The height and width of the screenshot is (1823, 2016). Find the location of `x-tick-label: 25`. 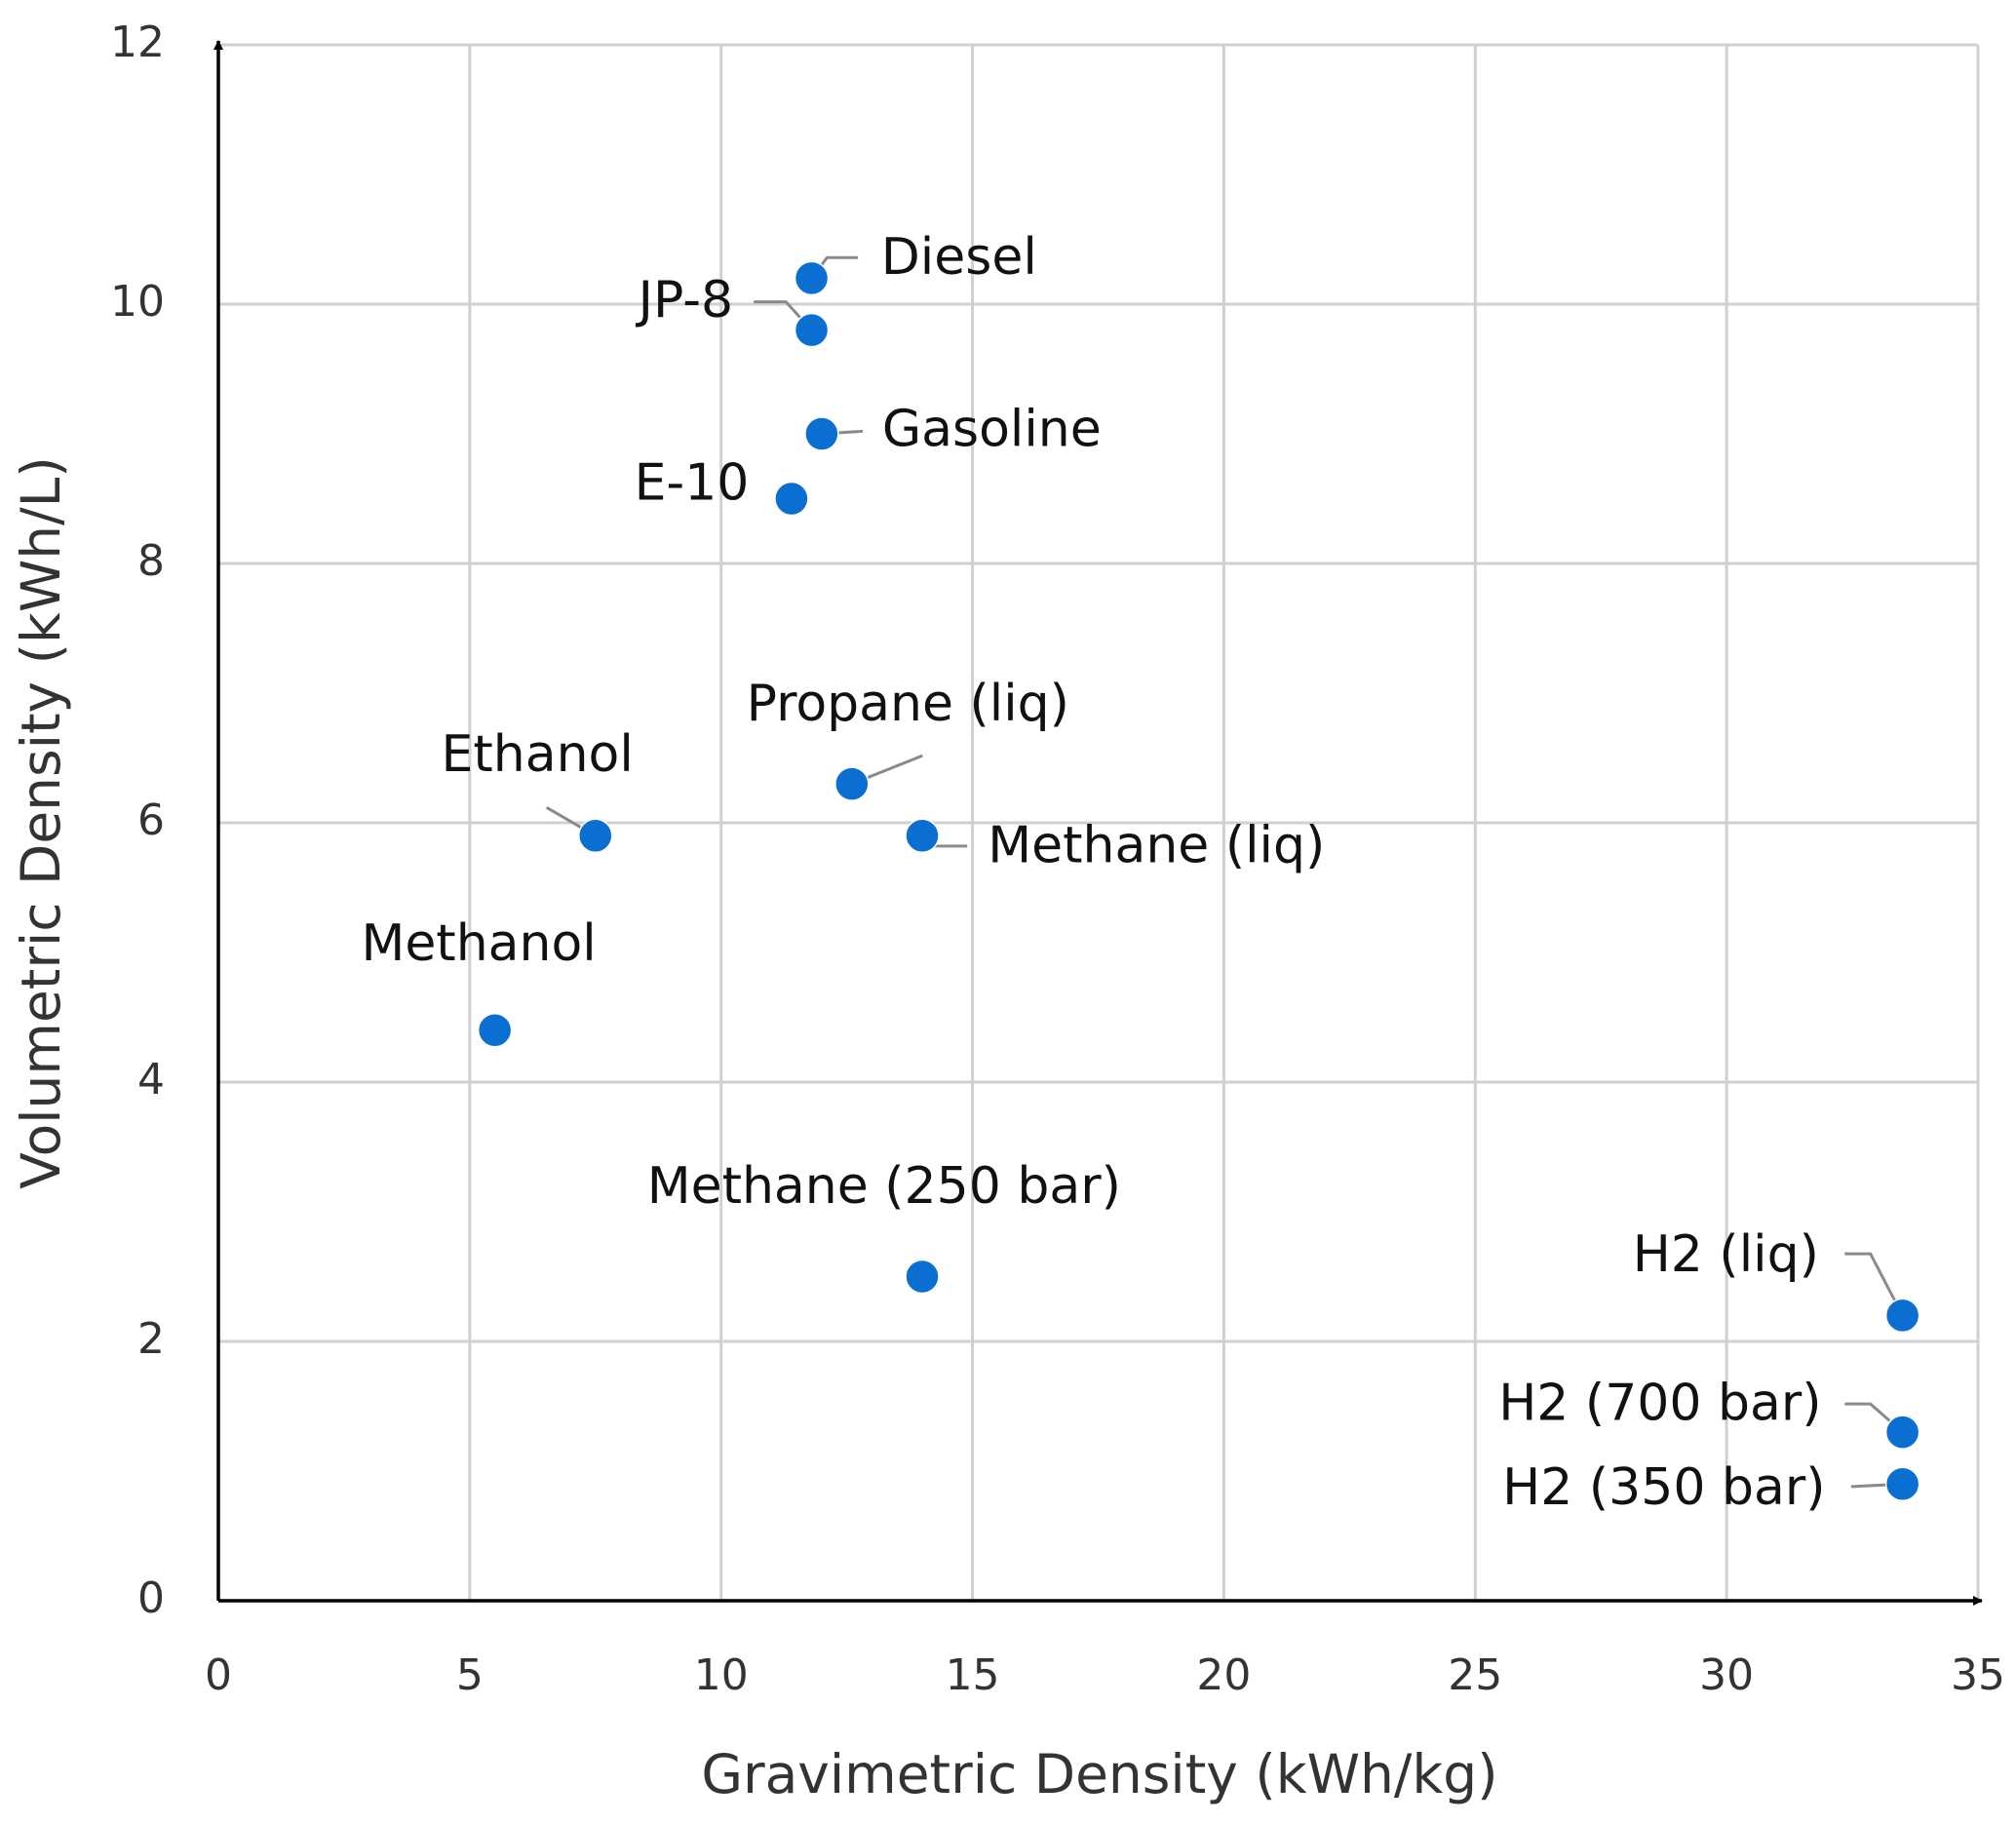

x-tick-label: 25 is located at coordinates (1475, 1675).